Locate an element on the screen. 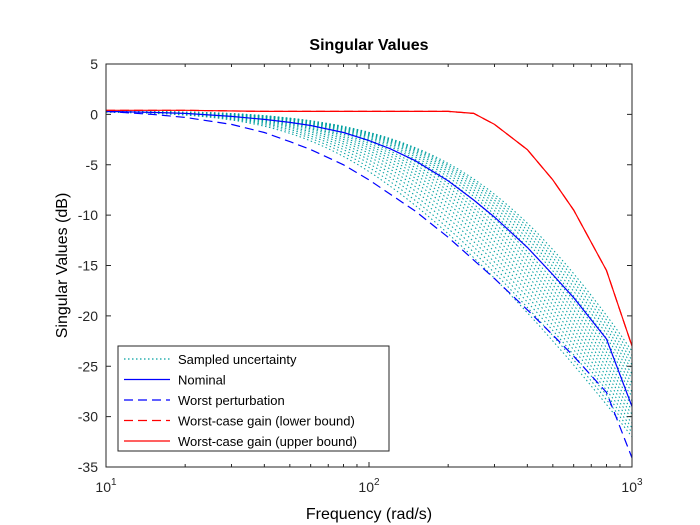  x-axis-label: Frequency (rad/s) is located at coordinates (369, 514).